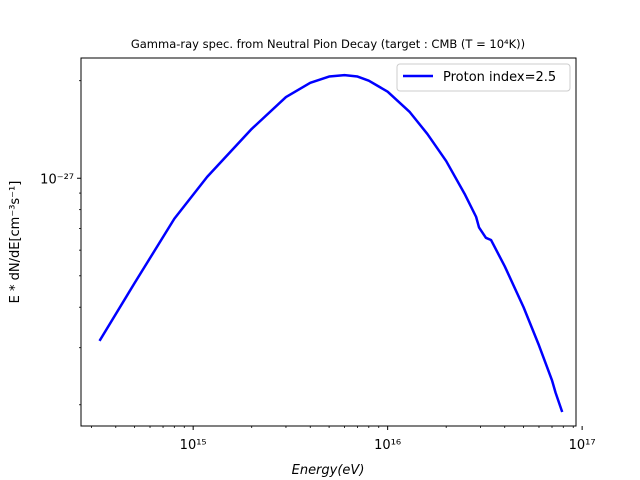 Image resolution: width=640 pixels, height=480 pixels. Describe the element at coordinates (15, 242) in the screenshot. I see `y-axis-label: E * dN/dE[cm⁻³s⁻¹]` at that location.